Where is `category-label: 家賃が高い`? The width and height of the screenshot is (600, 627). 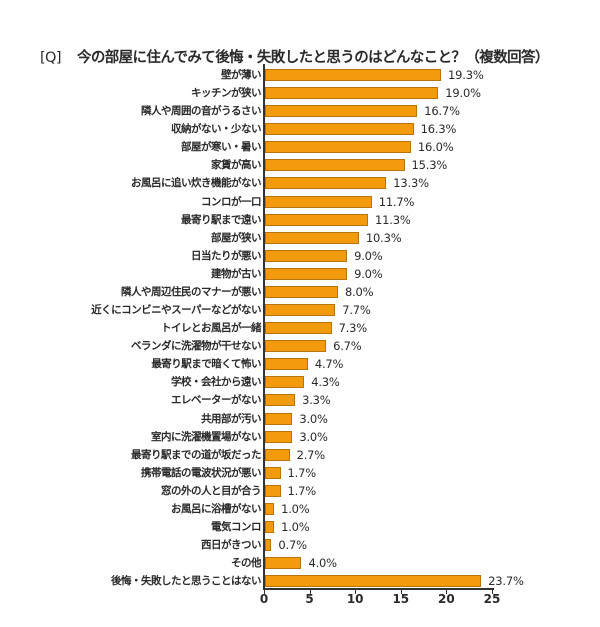
category-label: 家賃が高い is located at coordinates (236, 165).